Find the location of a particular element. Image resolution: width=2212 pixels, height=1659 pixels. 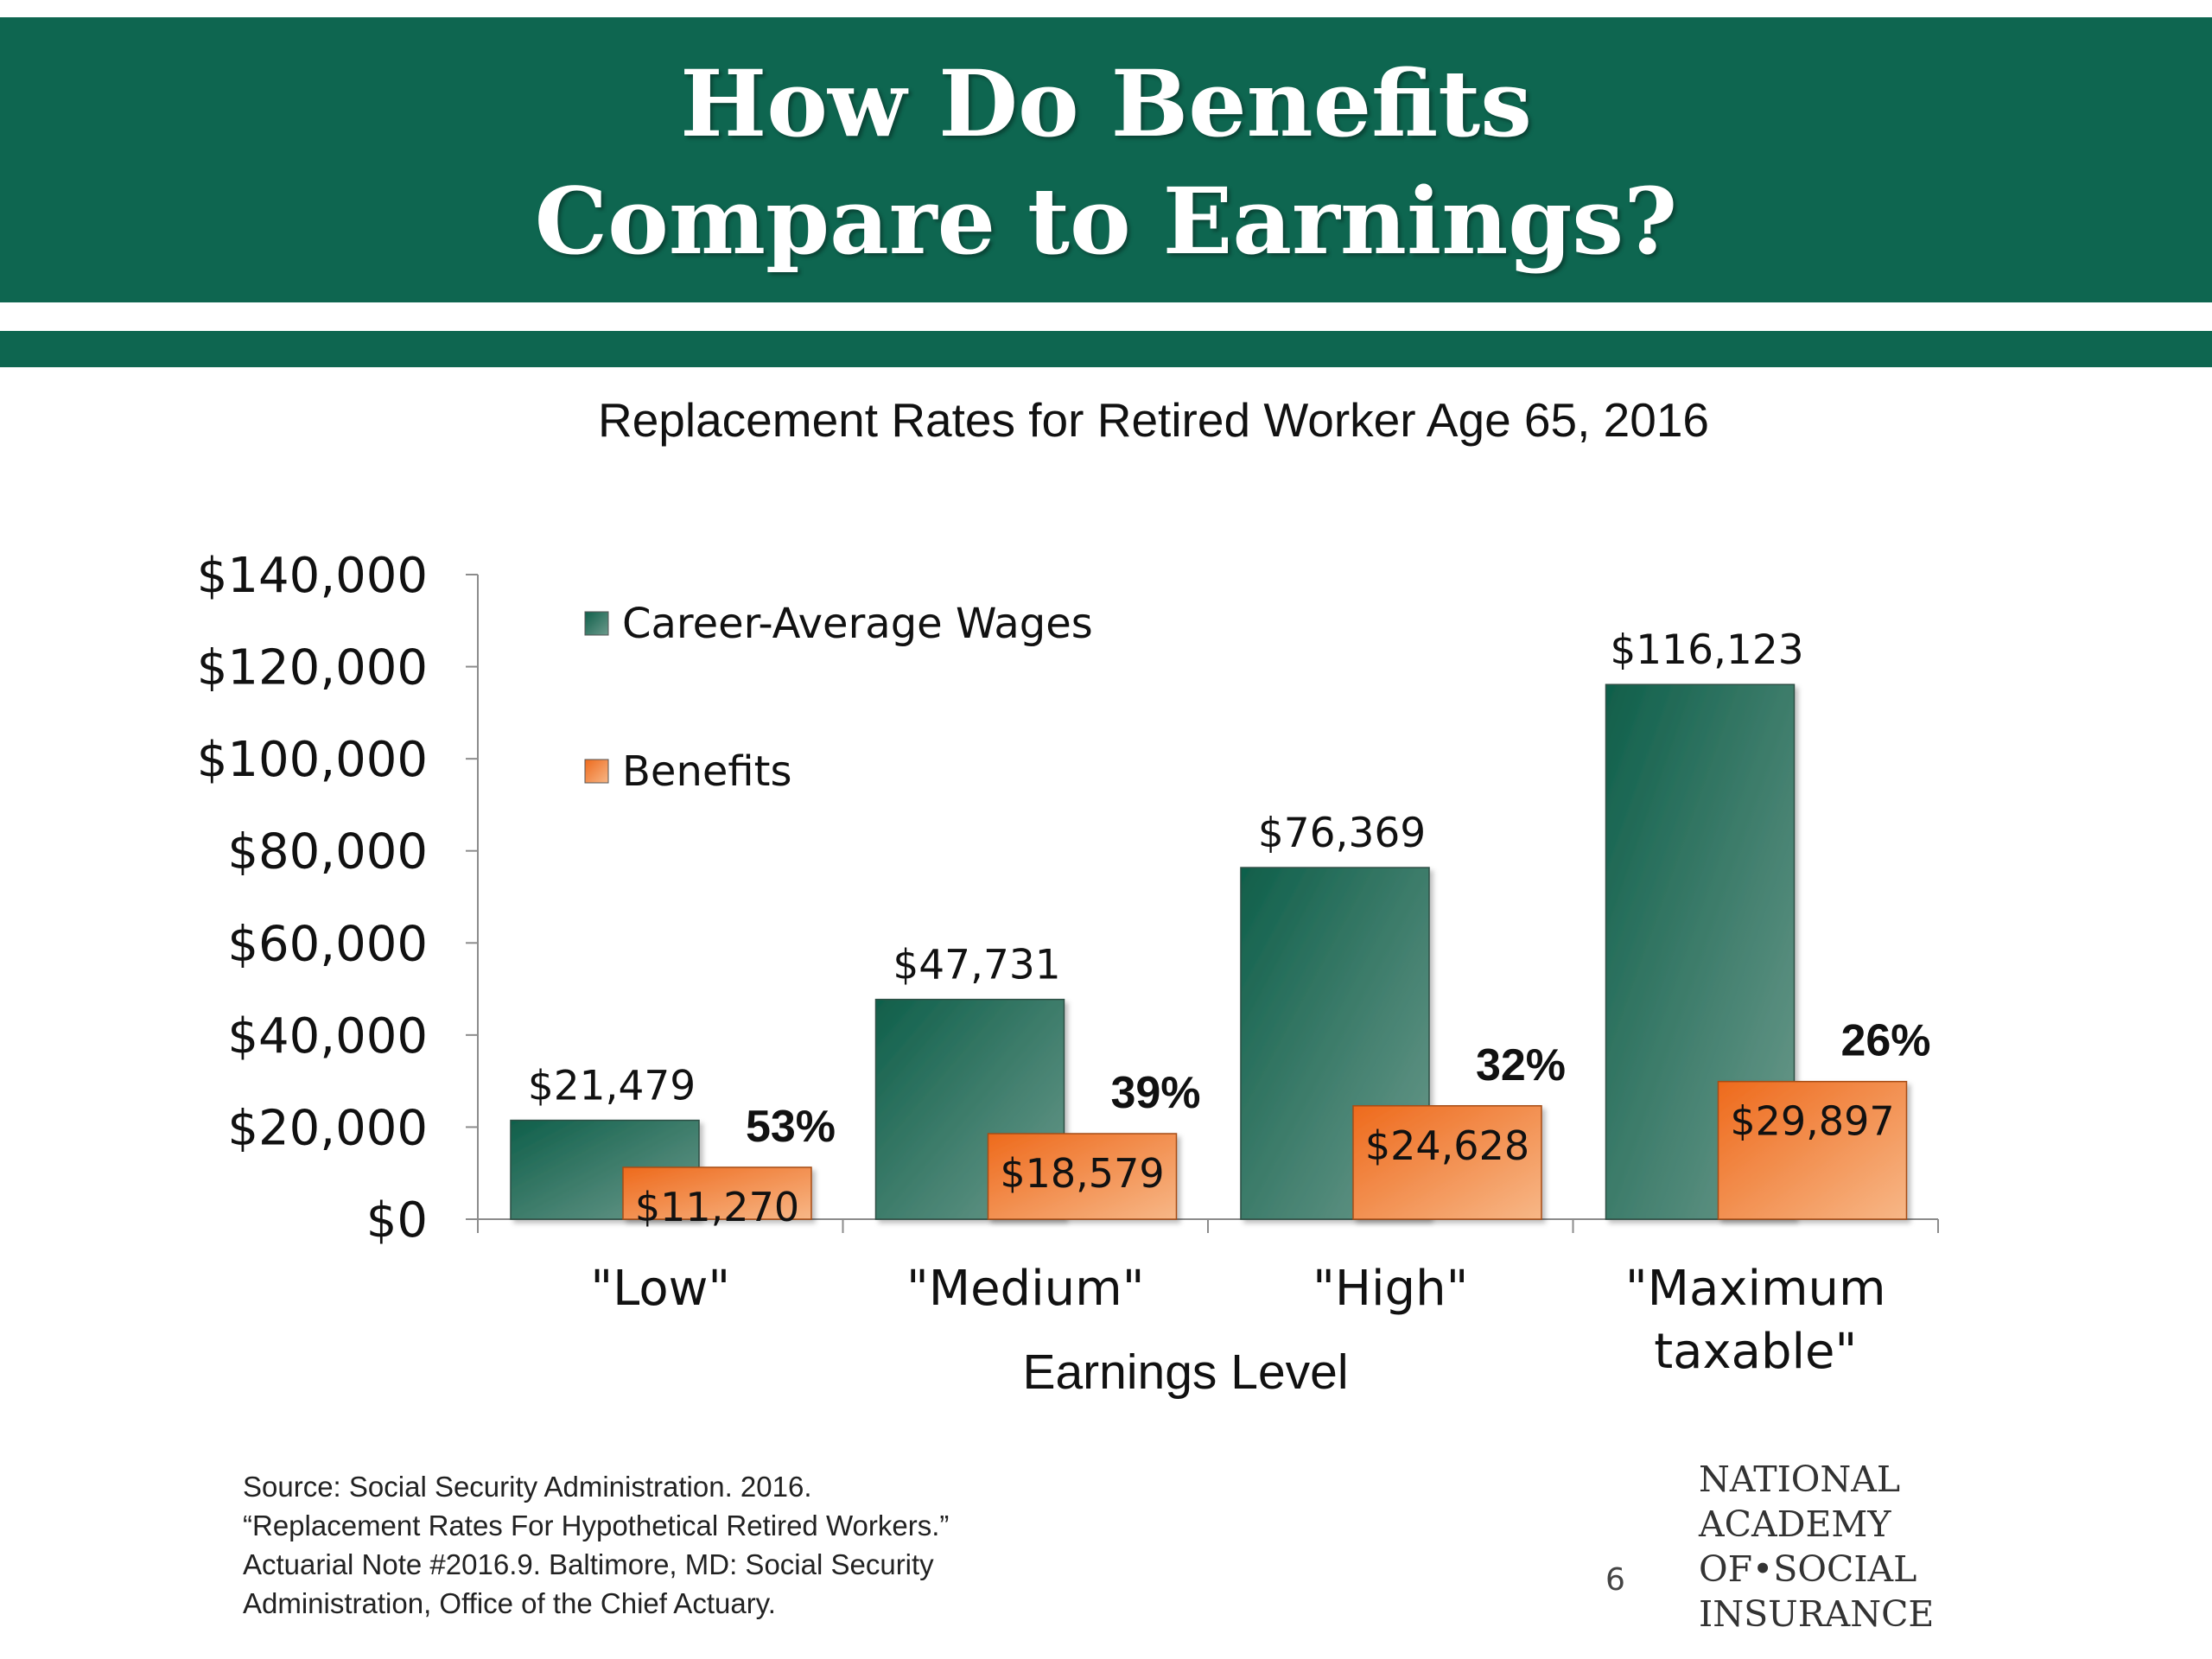

y-tick-label: $20,000 is located at coordinates (327, 1128).